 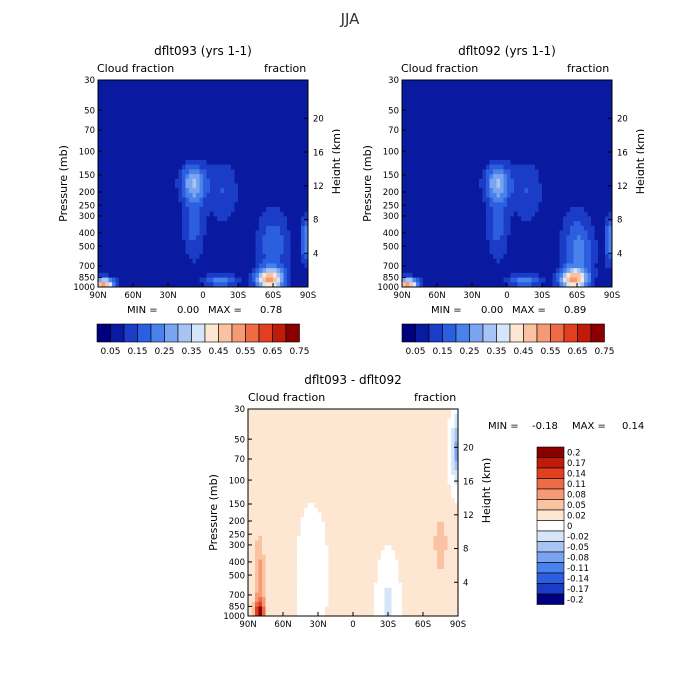 What do you see at coordinates (203, 340) in the screenshot?
I see `panel1-colorbar: 0.05 0.15 0.25 0.35 0.45 0.55 0.65 0.75` at bounding box center [203, 340].